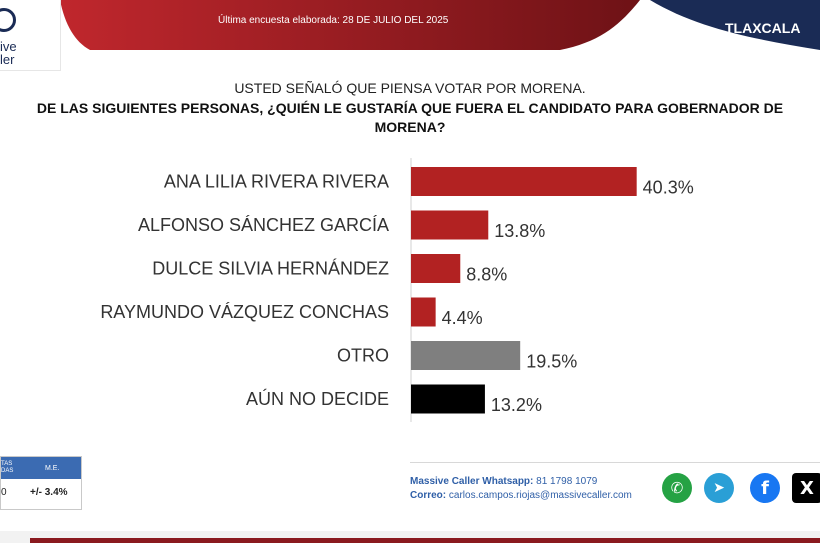 Image resolution: width=820 pixels, height=543 pixels. Describe the element at coordinates (7, 59) in the screenshot. I see `logo-text-2: ler` at that location.